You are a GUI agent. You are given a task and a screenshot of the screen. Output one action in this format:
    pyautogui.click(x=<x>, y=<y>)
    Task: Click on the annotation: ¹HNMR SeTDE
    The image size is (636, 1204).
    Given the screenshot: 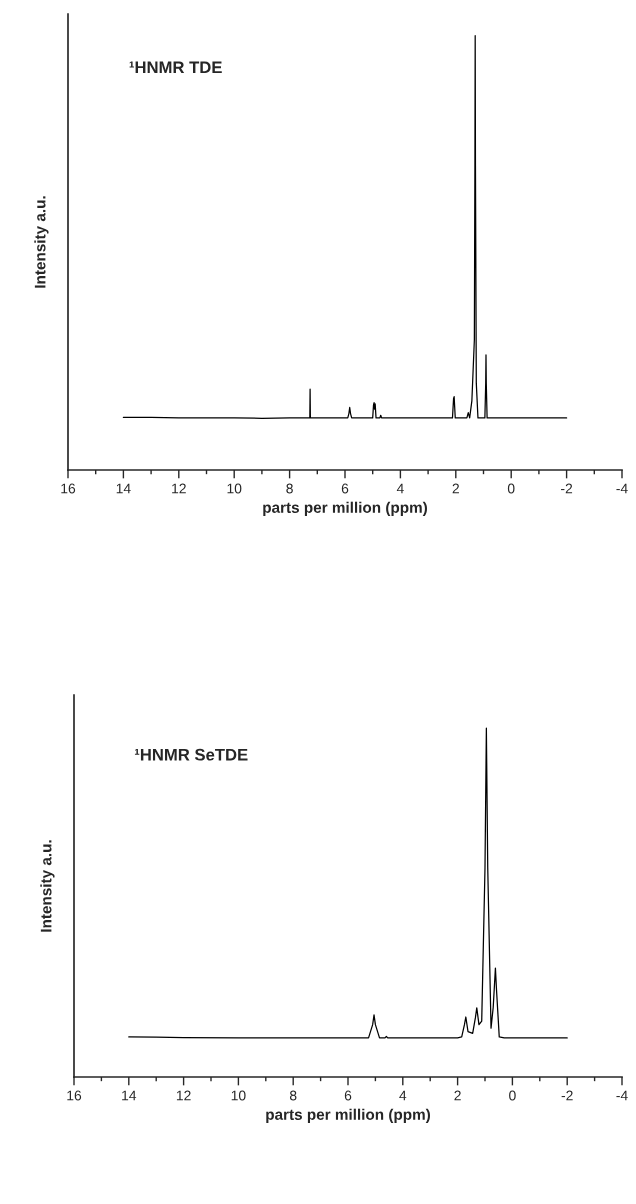 What is the action you would take?
    pyautogui.click(x=191, y=754)
    